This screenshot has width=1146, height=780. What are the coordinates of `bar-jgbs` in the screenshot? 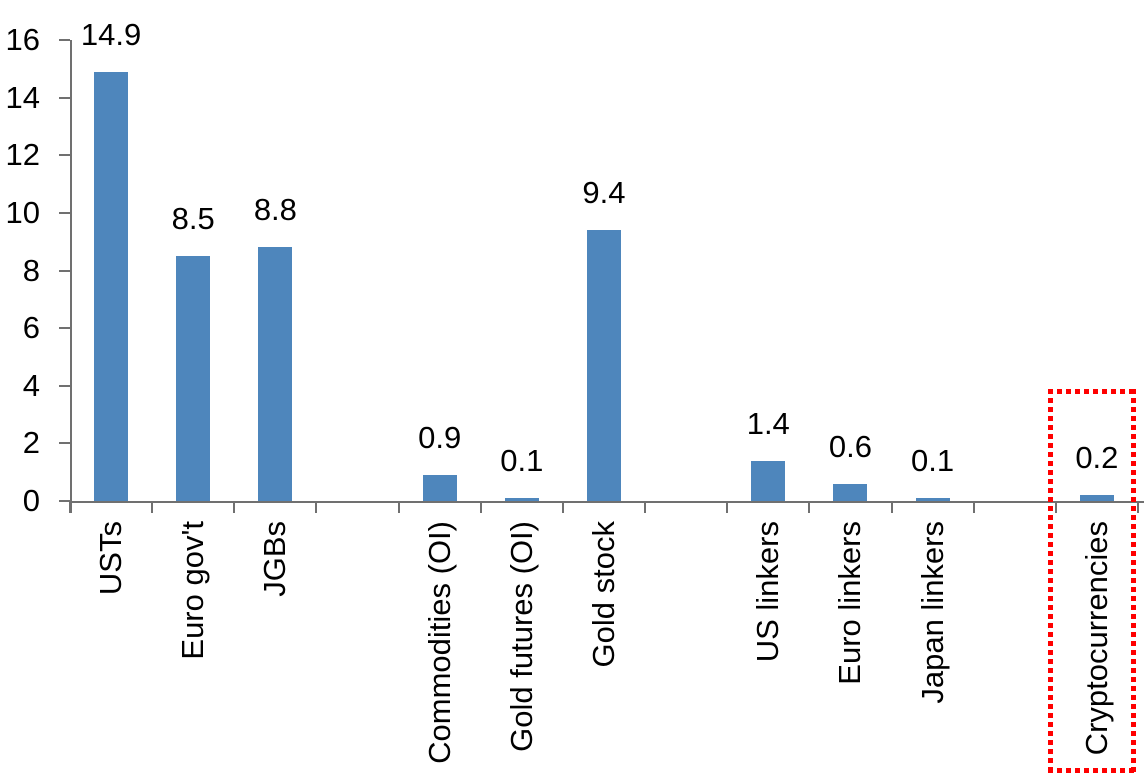 It's located at (275, 374).